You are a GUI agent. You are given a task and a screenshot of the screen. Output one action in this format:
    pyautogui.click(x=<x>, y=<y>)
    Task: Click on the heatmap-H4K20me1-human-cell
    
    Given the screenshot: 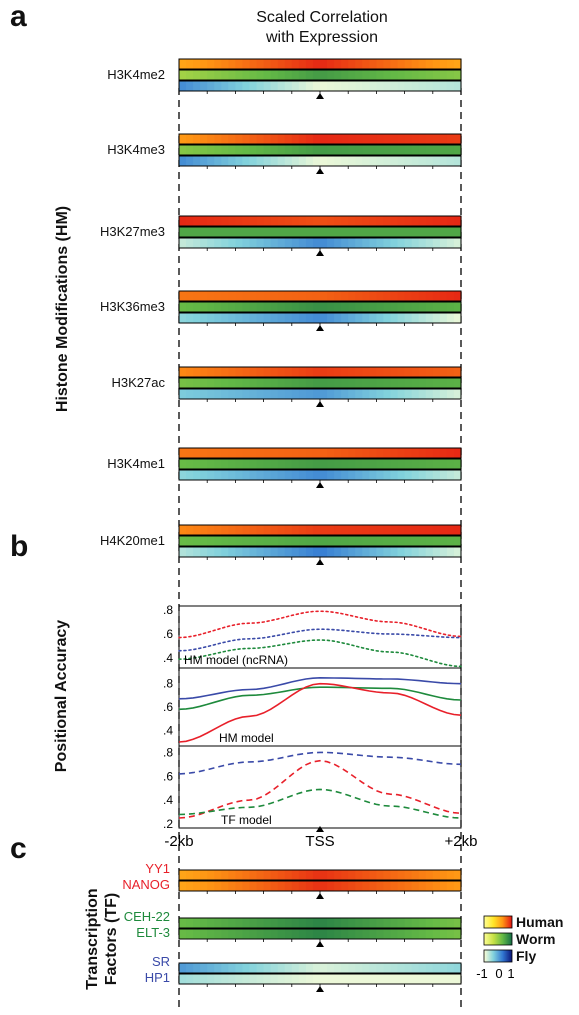 What is the action you would take?
    pyautogui.click(x=429, y=530)
    